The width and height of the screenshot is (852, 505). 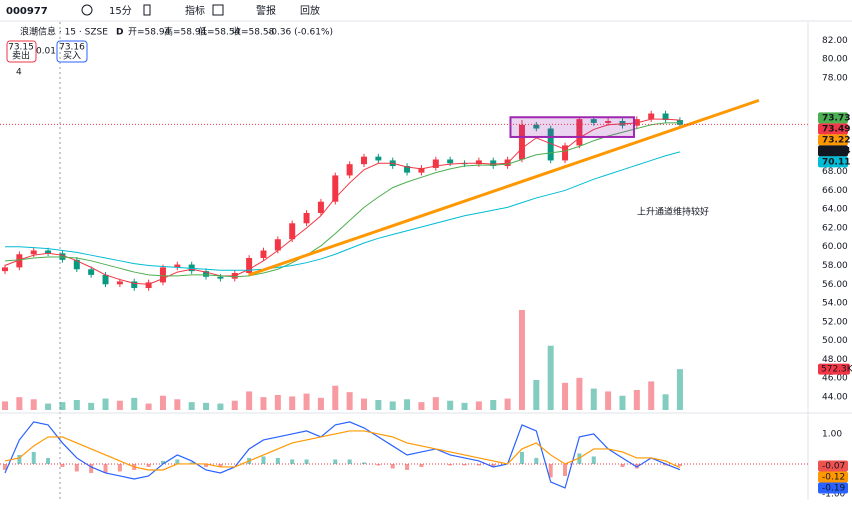 What do you see at coordinates (835, 191) in the screenshot?
I see `y-tick-label: 66.00` at bounding box center [835, 191].